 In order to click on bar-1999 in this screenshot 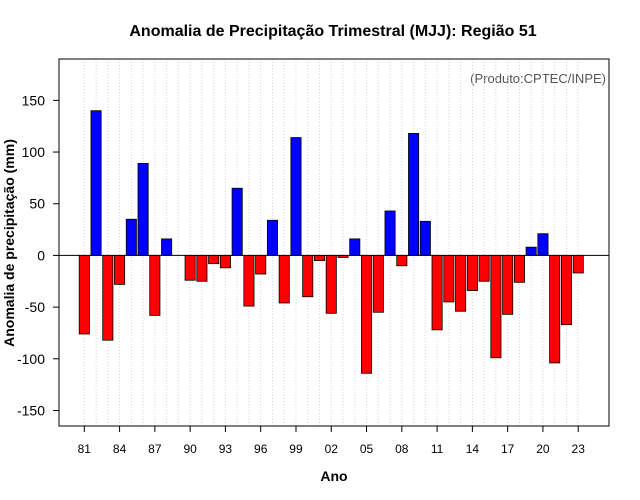, I will do `click(296, 196)`.